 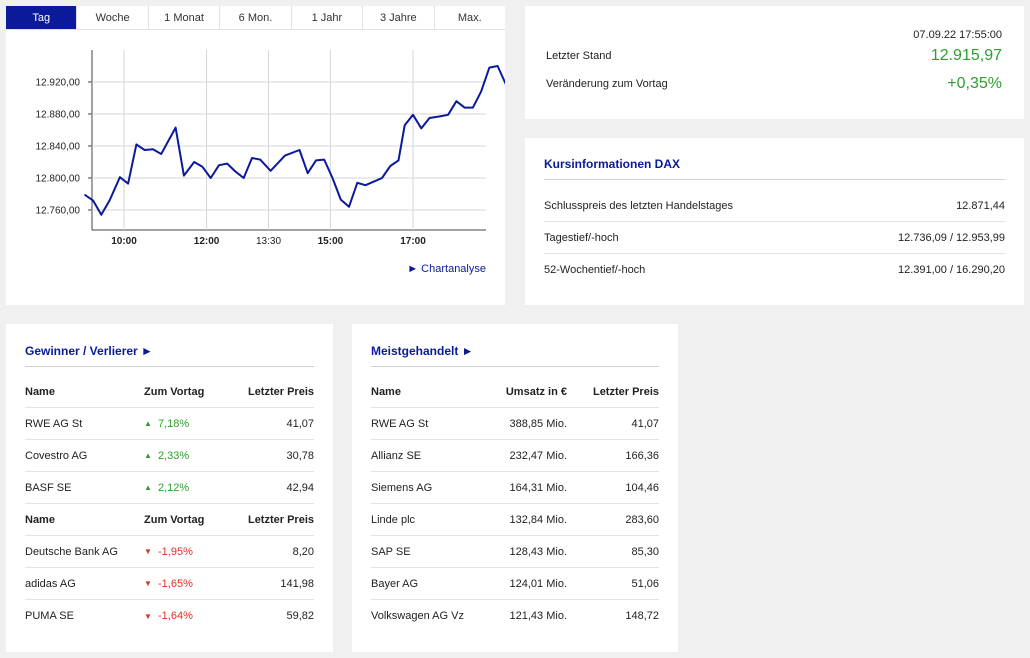 What do you see at coordinates (446, 269) in the screenshot?
I see `chartanalyse-link: ► Chartanalyse` at bounding box center [446, 269].